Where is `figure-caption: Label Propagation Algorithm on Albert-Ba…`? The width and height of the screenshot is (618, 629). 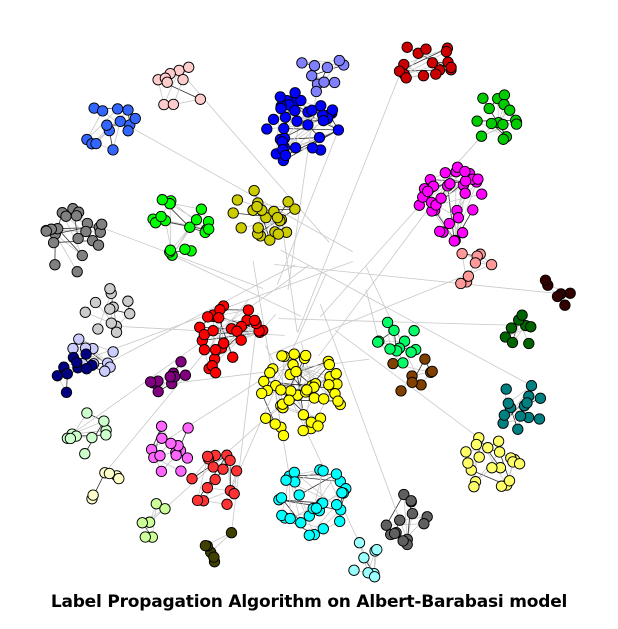 figure-caption: Label Propagation Algorithm on Albert-Ba… is located at coordinates (309, 602).